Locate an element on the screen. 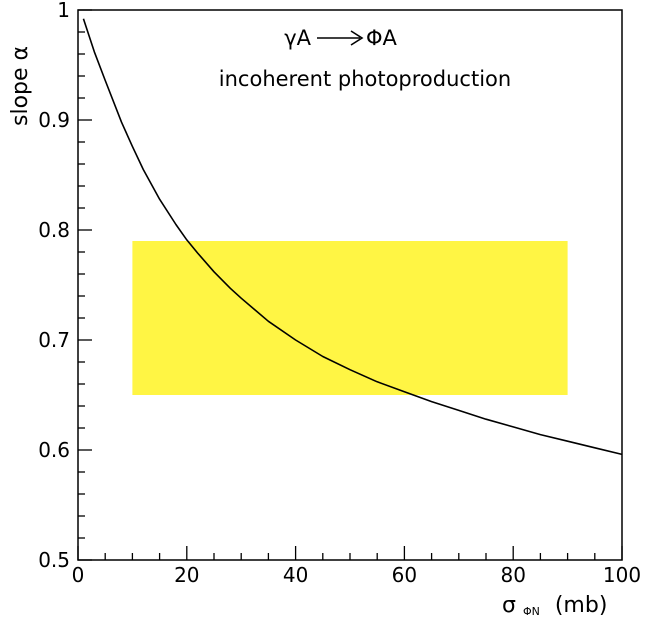 The width and height of the screenshot is (663, 622). x-tick-label: 0 is located at coordinates (78, 575).